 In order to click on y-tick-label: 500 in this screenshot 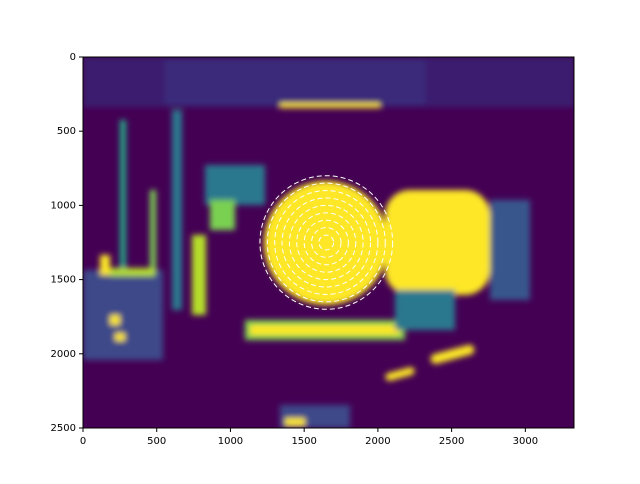, I will do `click(66, 131)`.